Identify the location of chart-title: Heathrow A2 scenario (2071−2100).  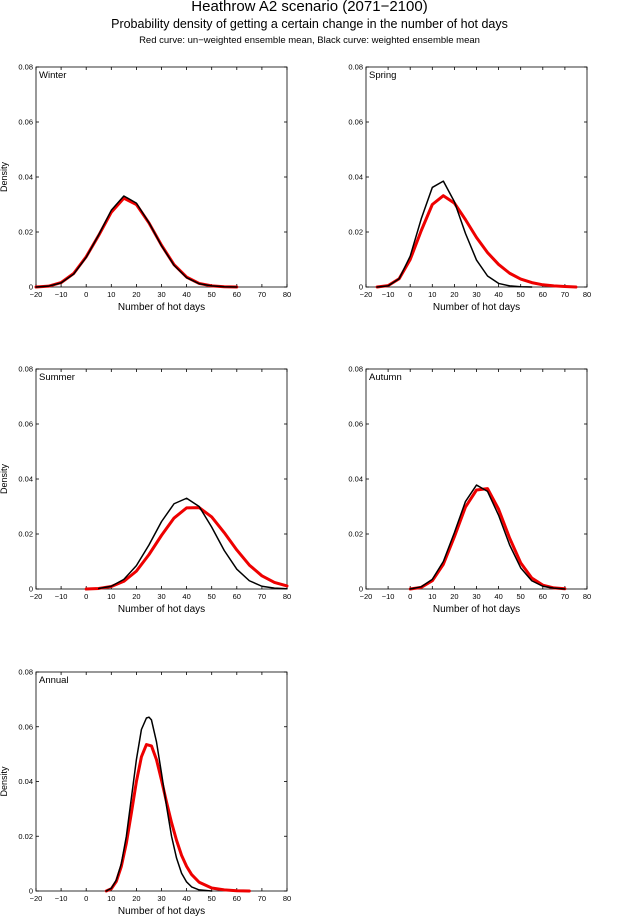
(309, 7).